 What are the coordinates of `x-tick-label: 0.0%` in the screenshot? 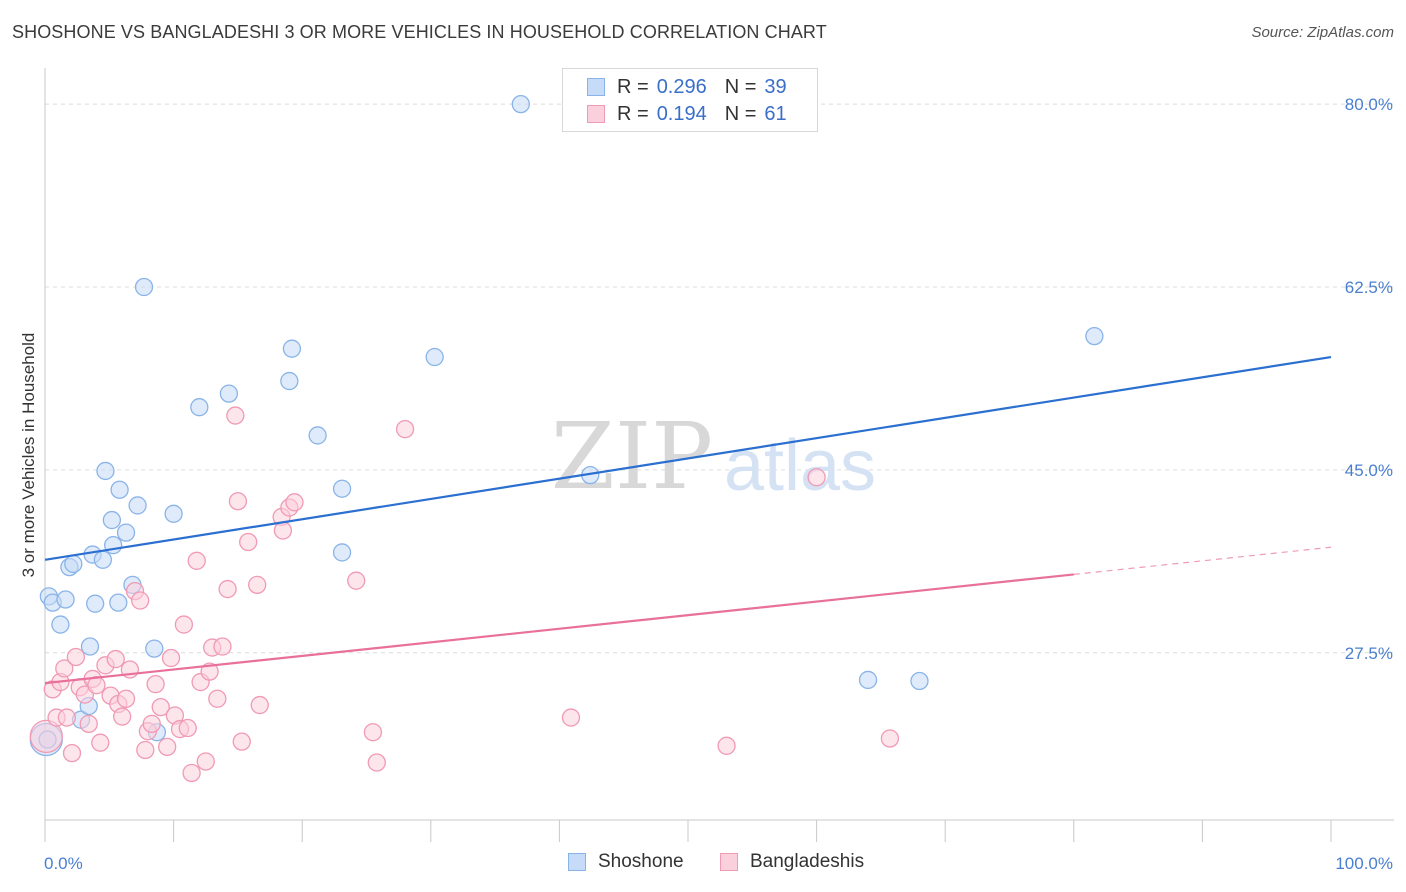 It's located at (63, 863).